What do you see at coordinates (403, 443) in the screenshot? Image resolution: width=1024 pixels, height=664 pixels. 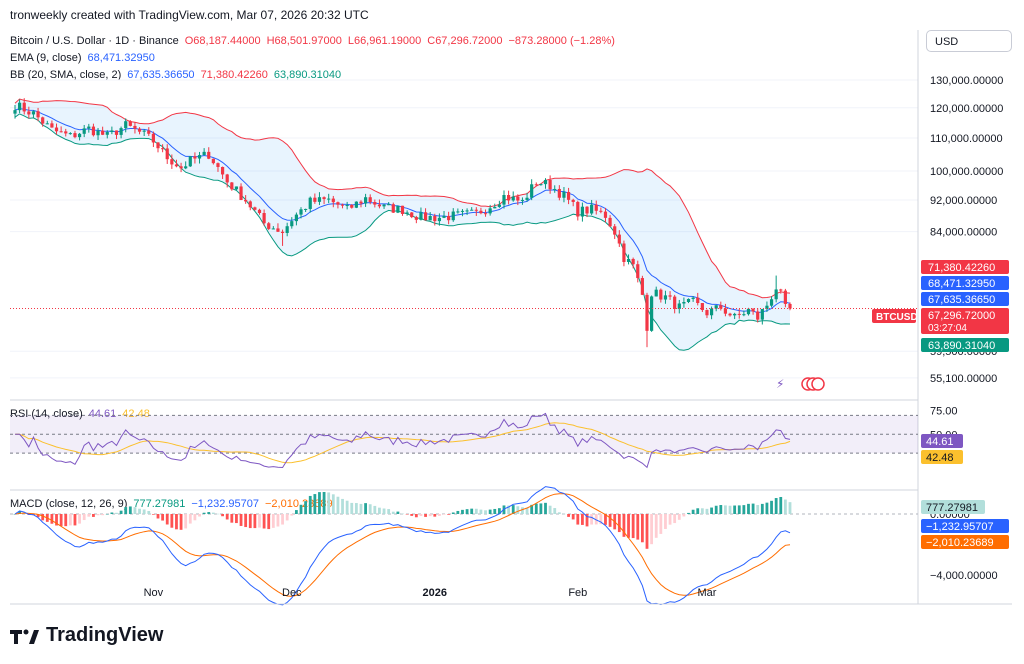 I see `rsi-ma-line` at bounding box center [403, 443].